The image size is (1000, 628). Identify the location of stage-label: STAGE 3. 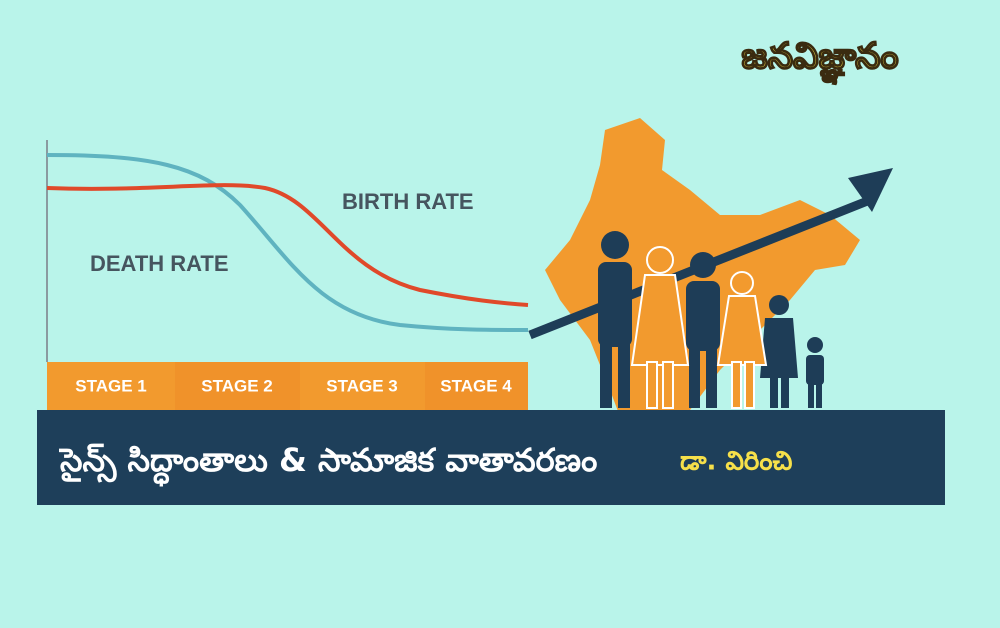
(361, 385).